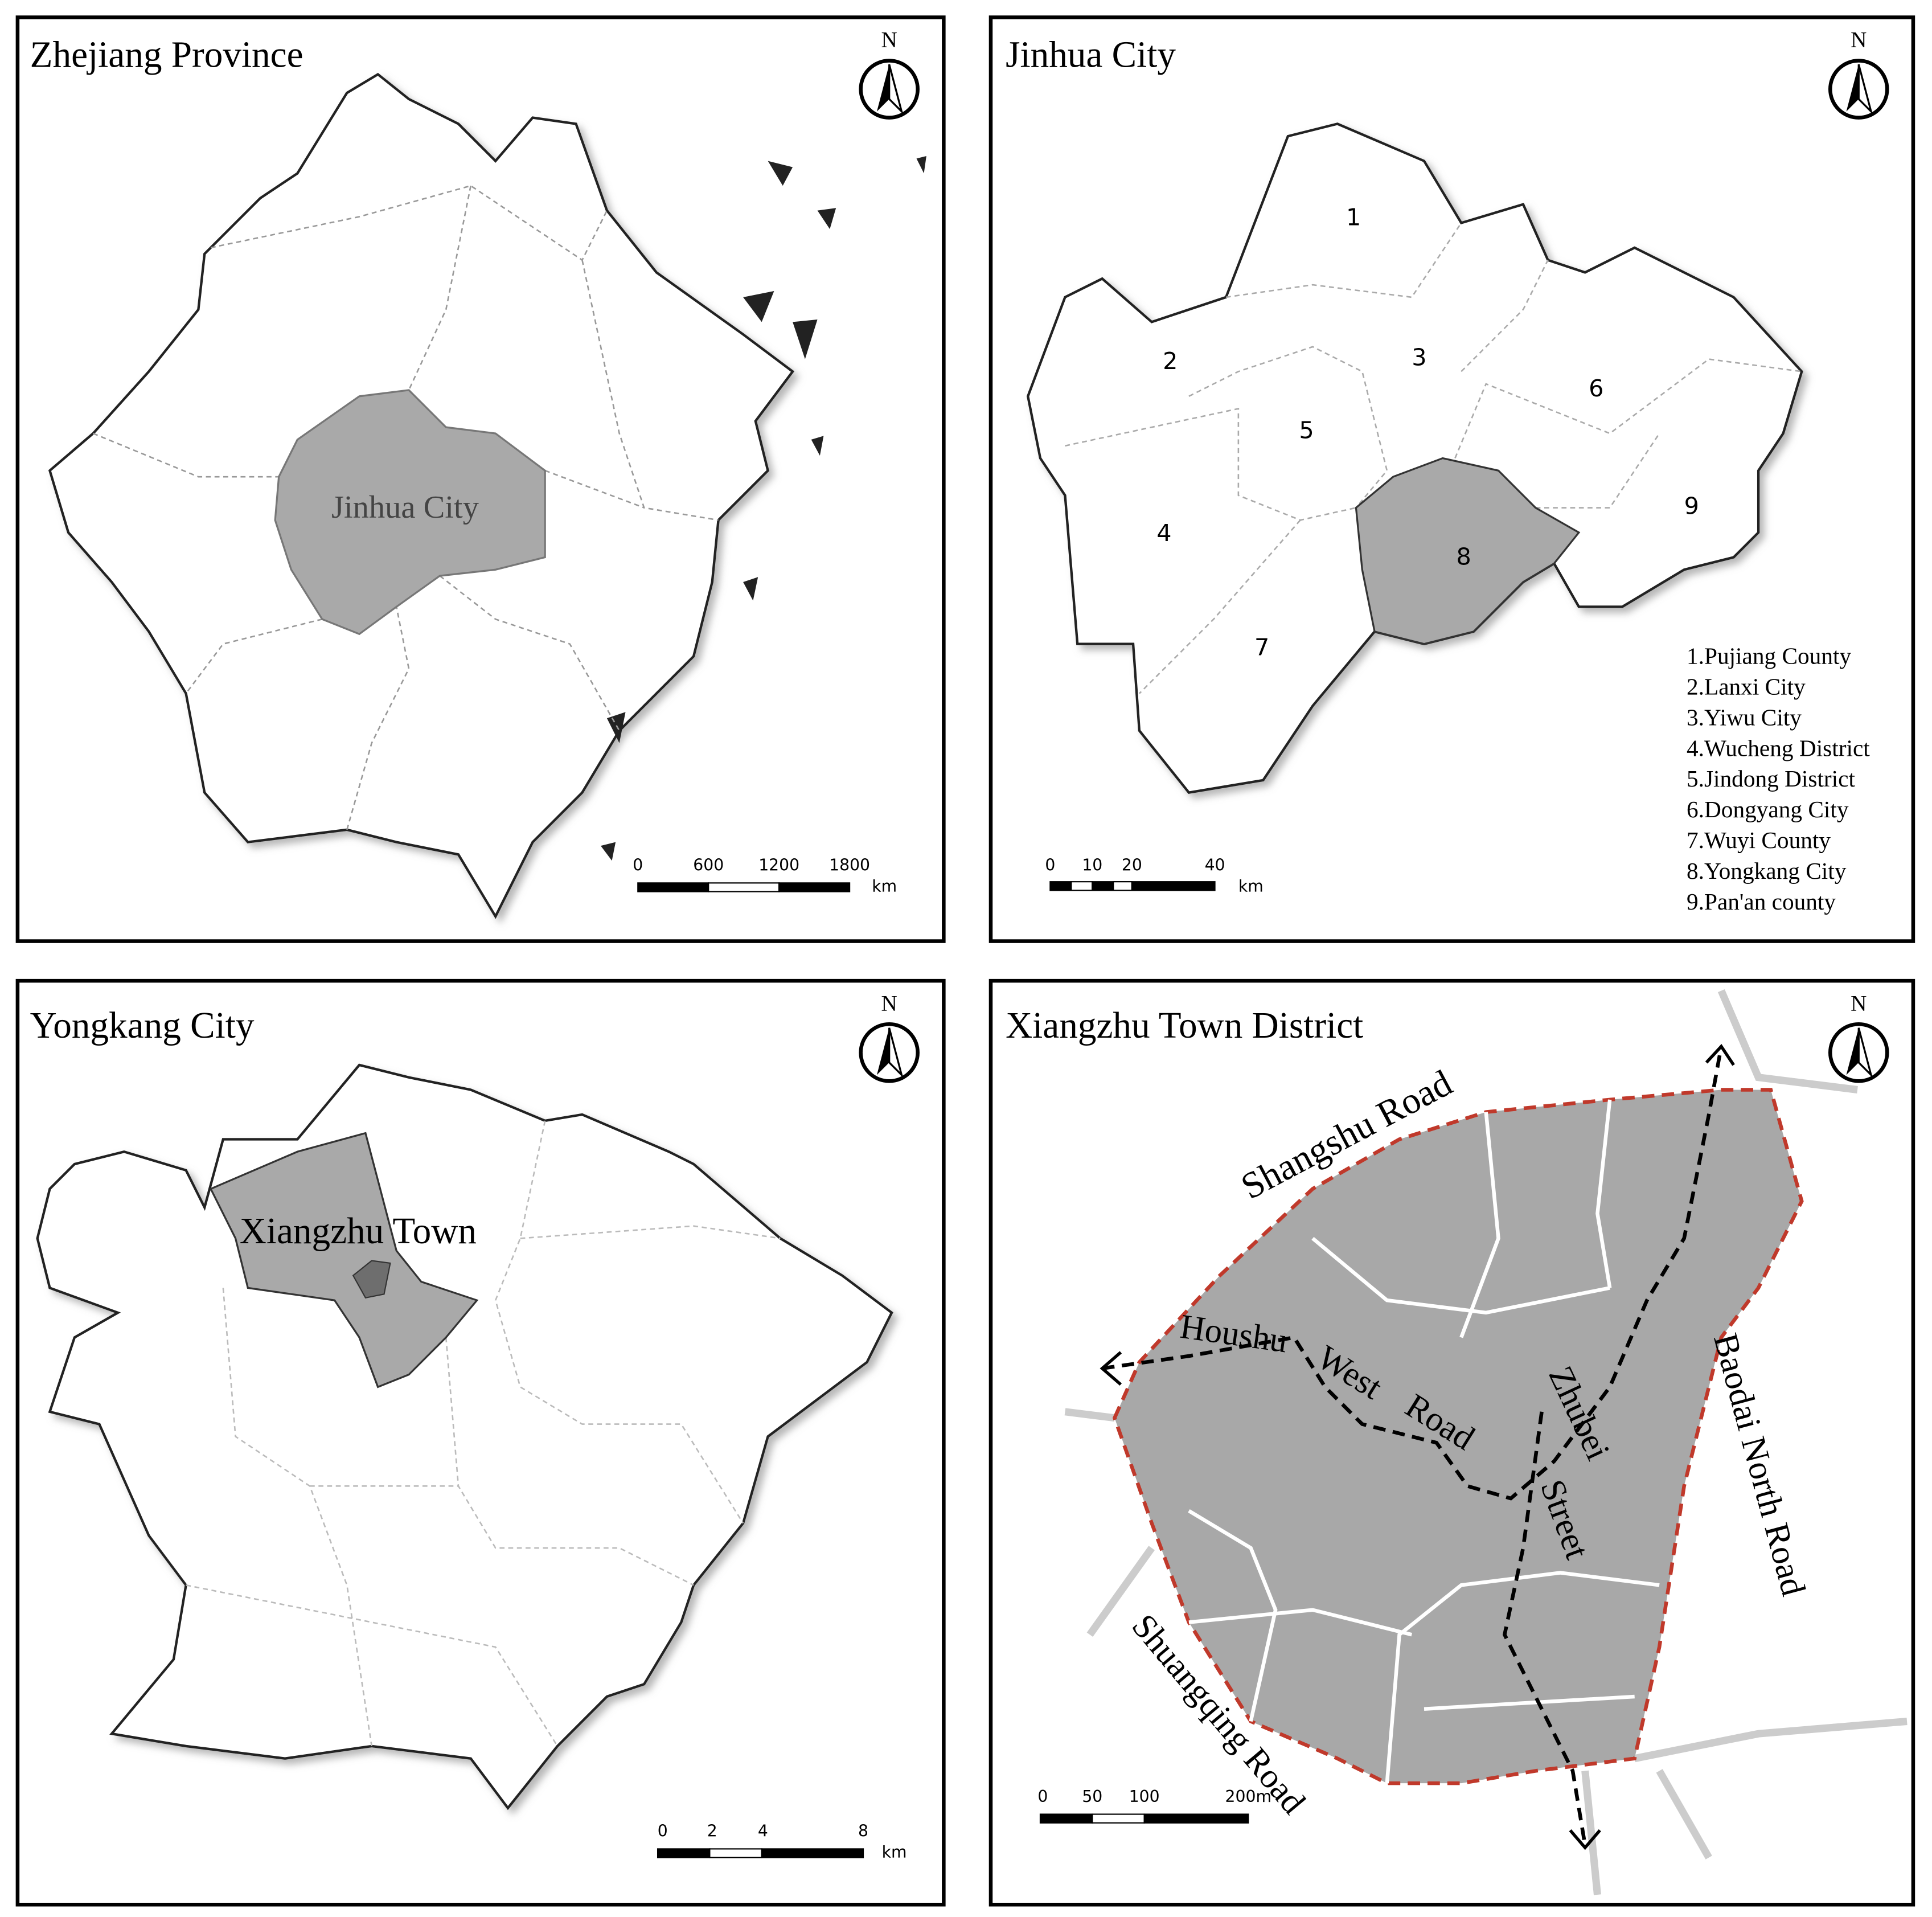  What do you see at coordinates (1746, 686) in the screenshot?
I see `legend-item: 2.Lanxi City` at bounding box center [1746, 686].